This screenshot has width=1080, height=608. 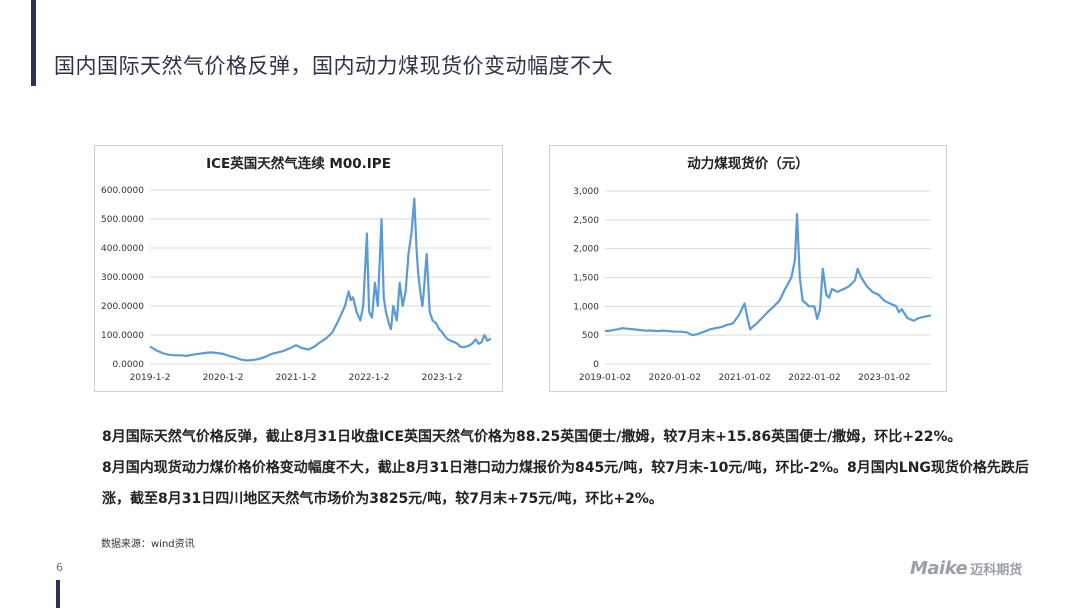 What do you see at coordinates (748, 163) in the screenshot?
I see `chart-title: 动力煤现货价（元）` at bounding box center [748, 163].